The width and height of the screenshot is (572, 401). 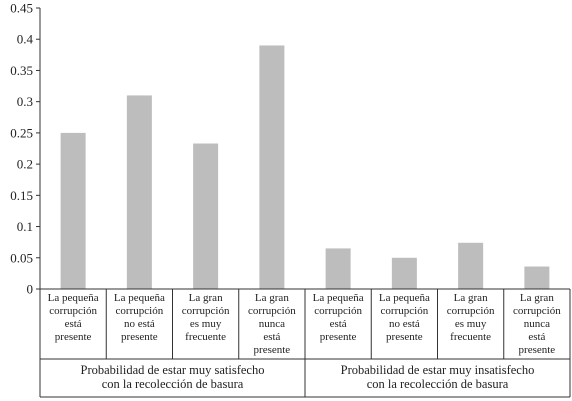 What do you see at coordinates (25, 226) in the screenshot?
I see `y-tick-label: 0.1` at bounding box center [25, 226].